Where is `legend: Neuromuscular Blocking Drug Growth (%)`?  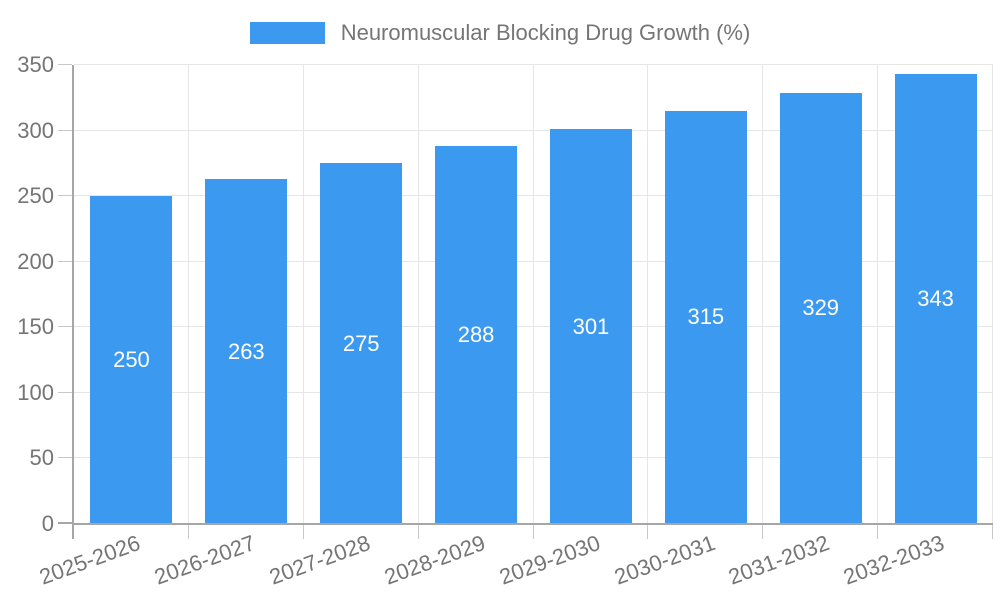
legend: Neuromuscular Blocking Drug Growth (%) is located at coordinates (500, 33).